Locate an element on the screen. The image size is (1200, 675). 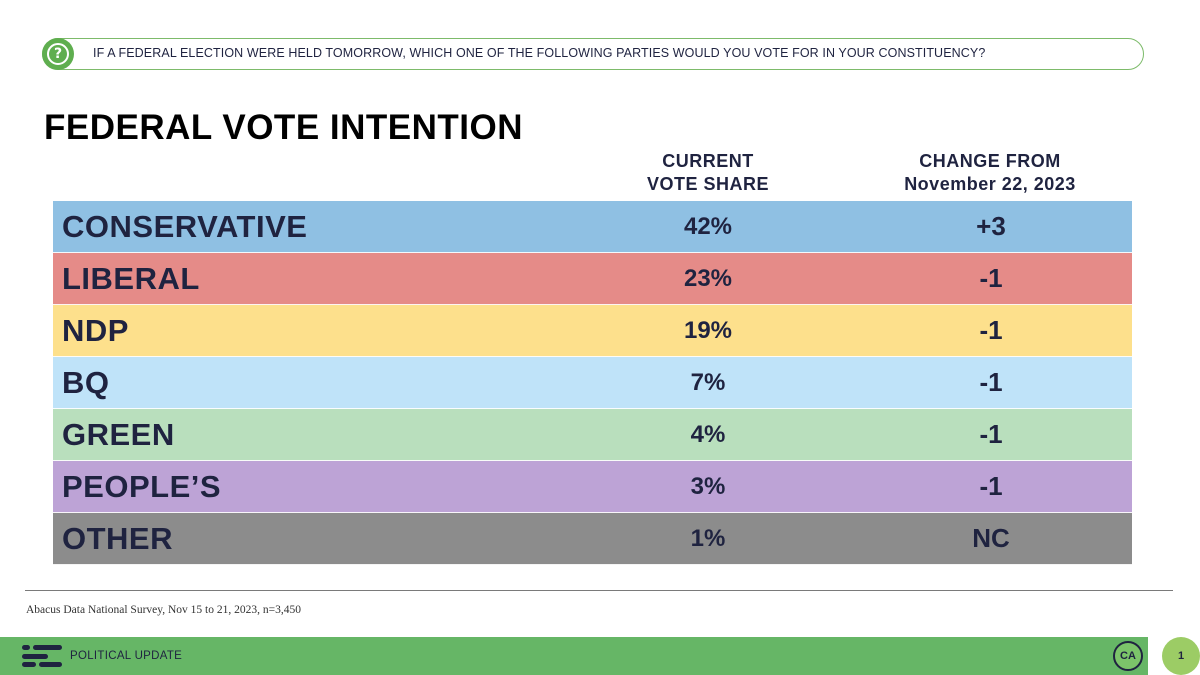
column-header-change-line2: November 22, 2023 is located at coordinates (990, 184).